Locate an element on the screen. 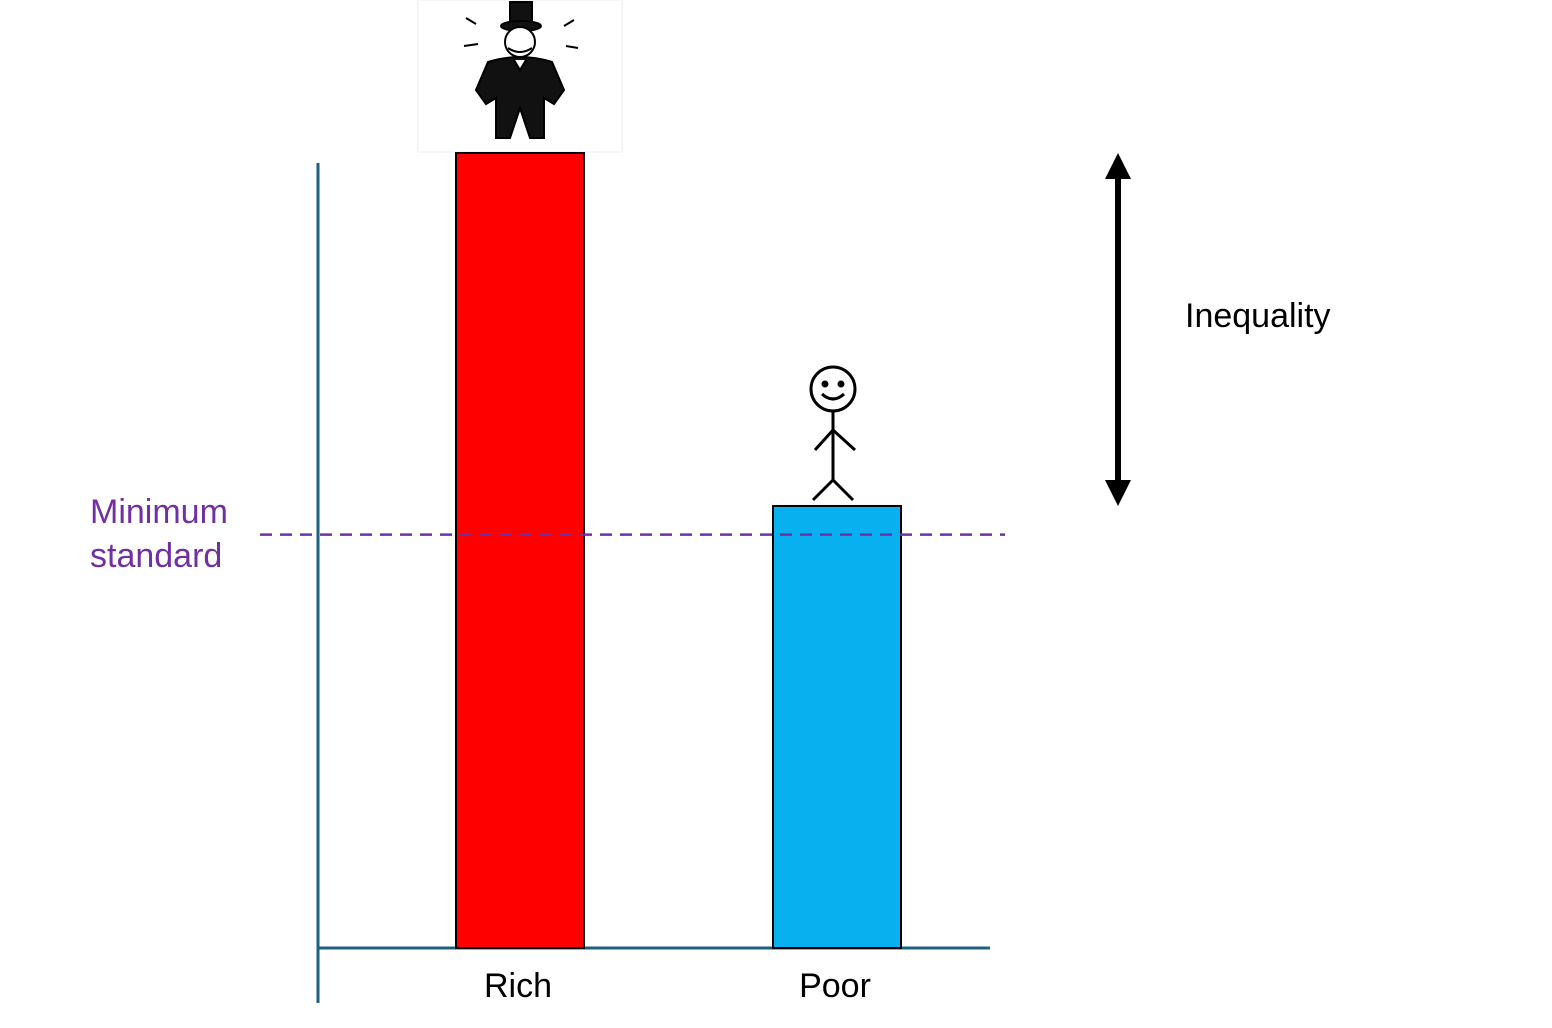 This screenshot has height=1028, width=1552. poor-figure is located at coordinates (833, 433).